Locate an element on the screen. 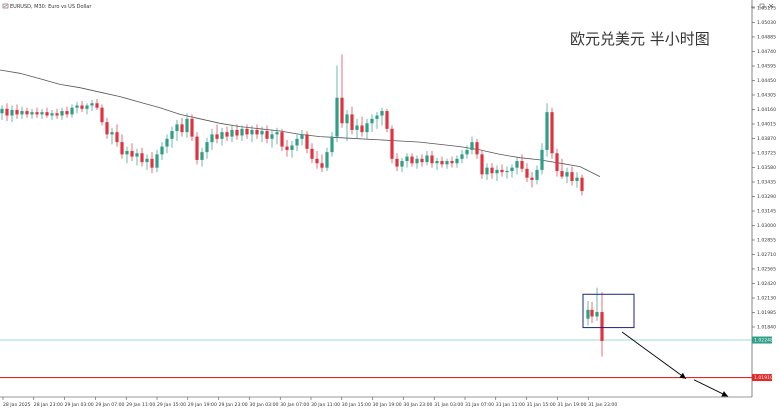  support-price-badge is located at coordinates (762, 378).